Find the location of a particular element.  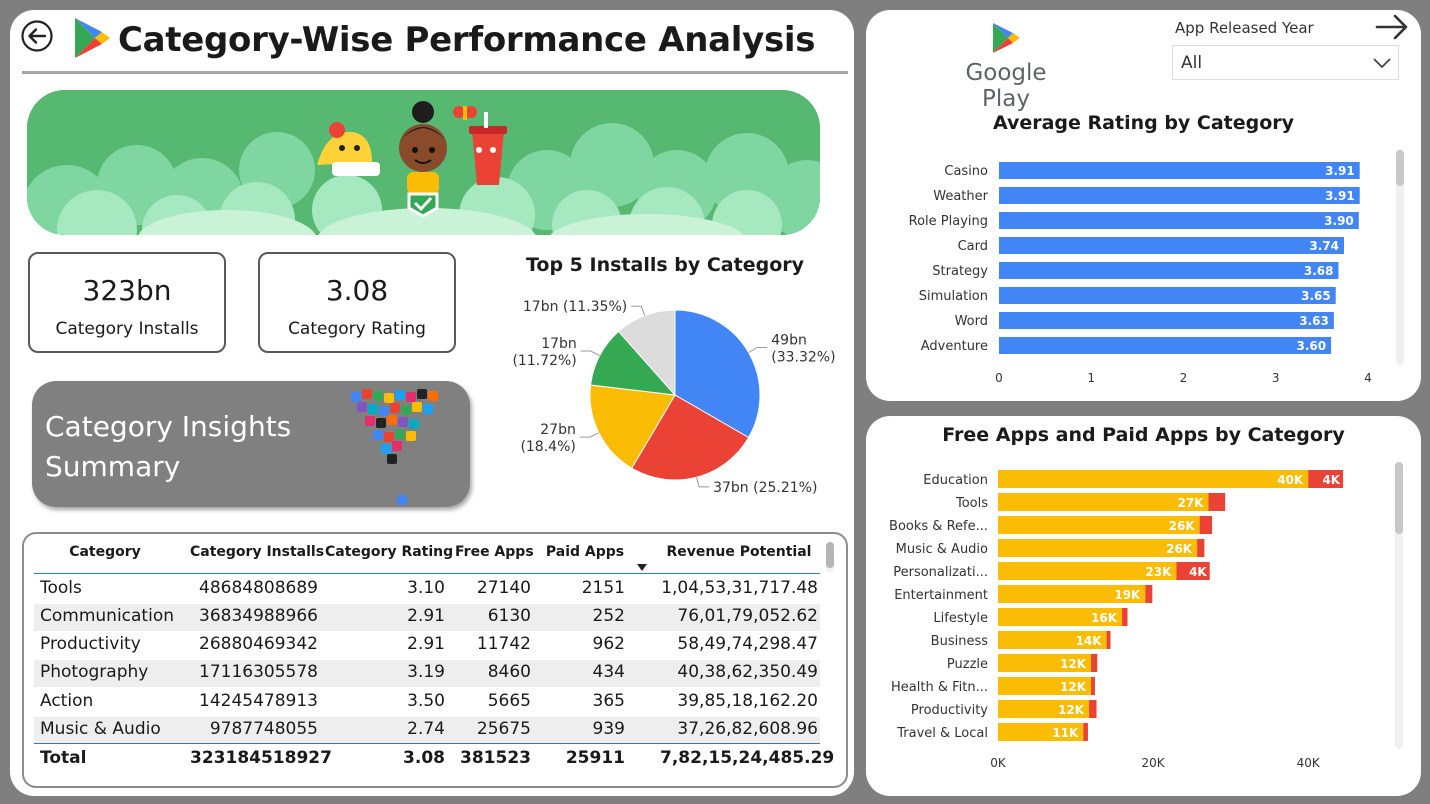

category-axis-label: Education is located at coordinates (955, 480).